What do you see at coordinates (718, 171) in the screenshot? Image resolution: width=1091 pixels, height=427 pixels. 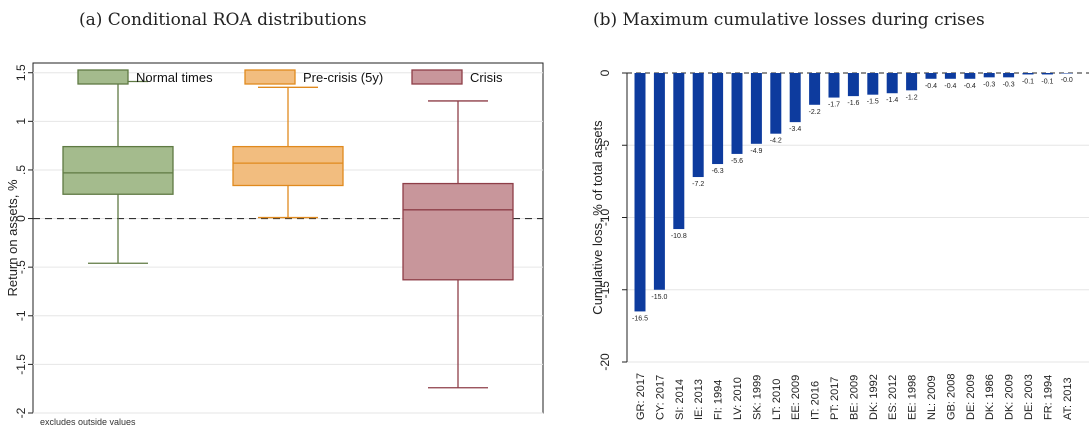 I see `bar-value-label: -6.3` at bounding box center [718, 171].